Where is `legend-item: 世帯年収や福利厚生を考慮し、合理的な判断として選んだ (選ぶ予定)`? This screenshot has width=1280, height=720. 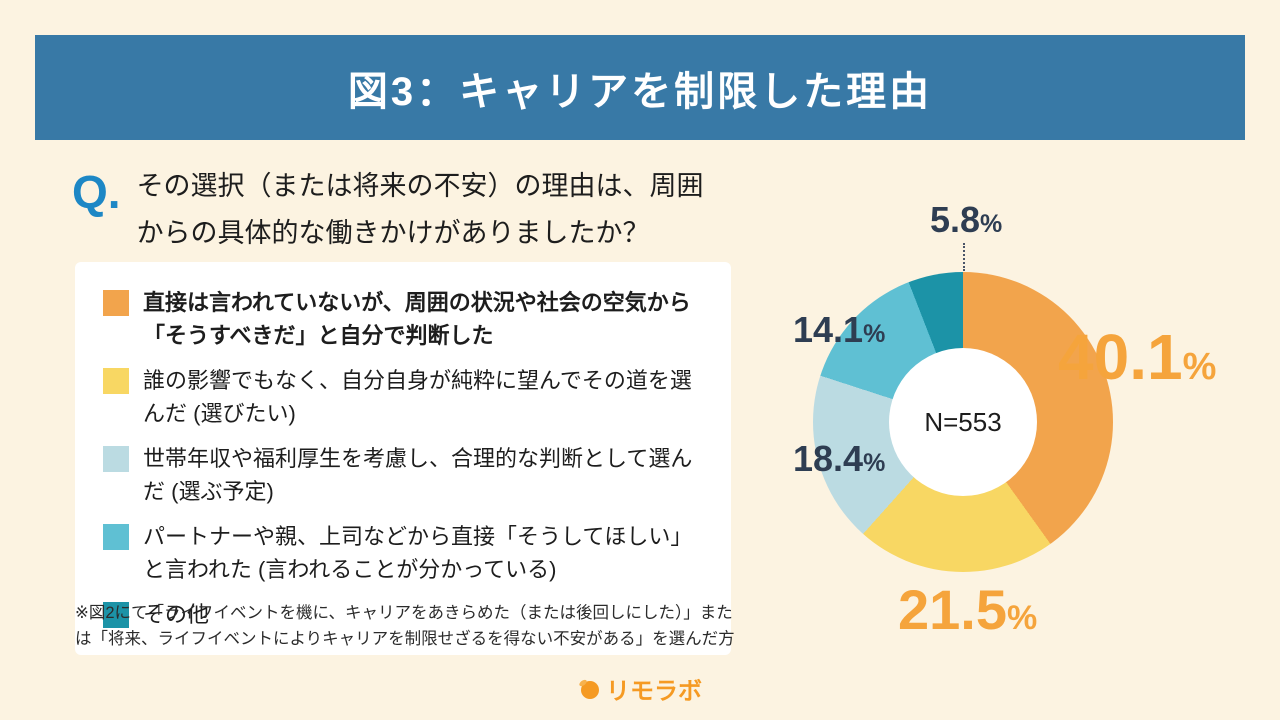 legend-item: 世帯年収や福利厚生を考慮し、合理的な判断として選んだ (選ぶ予定) is located at coordinates (403, 475).